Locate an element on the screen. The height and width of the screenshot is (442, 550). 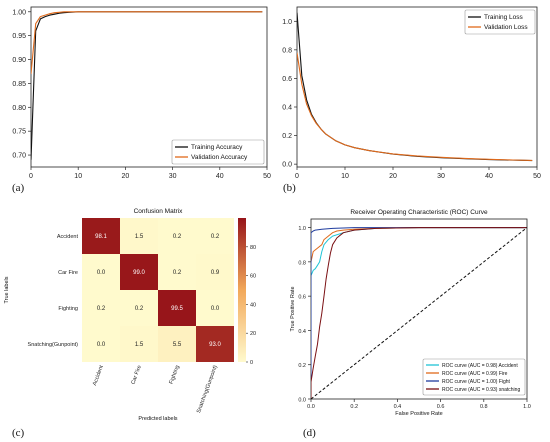
y-tick-label: 1.00 is located at coordinates (19, 12).